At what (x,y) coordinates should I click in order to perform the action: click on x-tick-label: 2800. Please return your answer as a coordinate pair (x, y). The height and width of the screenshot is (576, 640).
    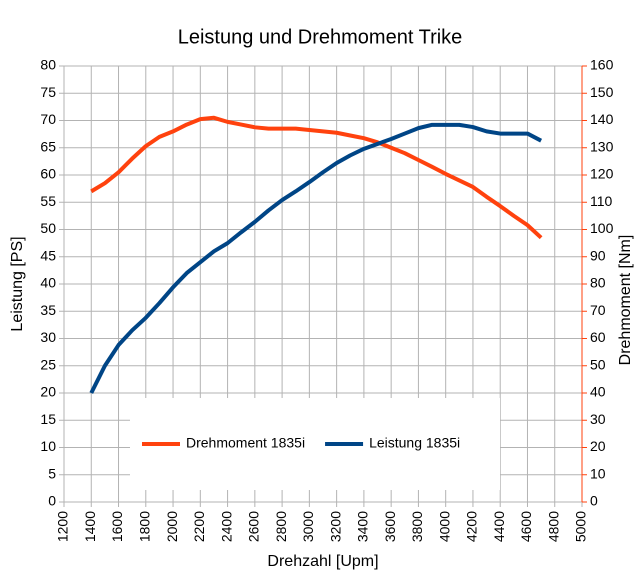
    Looking at the image, I should click on (281, 526).